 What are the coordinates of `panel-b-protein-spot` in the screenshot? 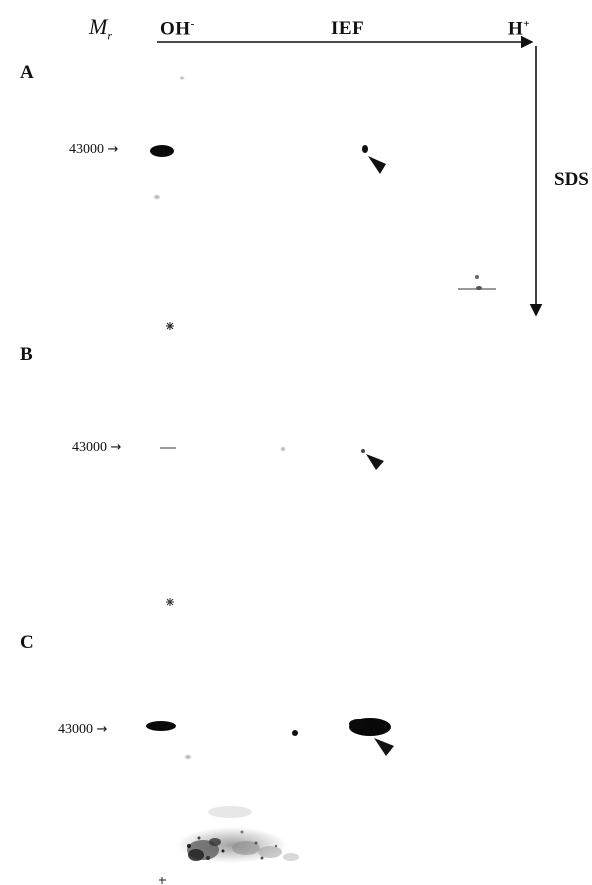 It's located at (363, 451).